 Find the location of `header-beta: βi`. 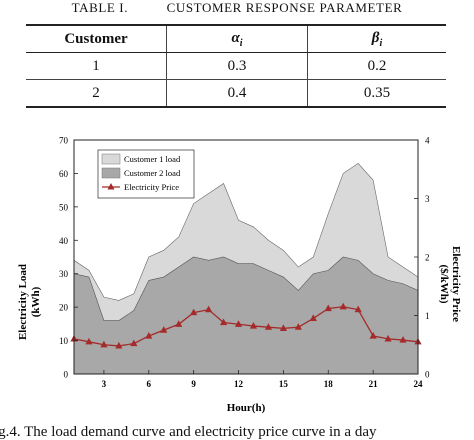

header-beta: βi is located at coordinates (376, 39).